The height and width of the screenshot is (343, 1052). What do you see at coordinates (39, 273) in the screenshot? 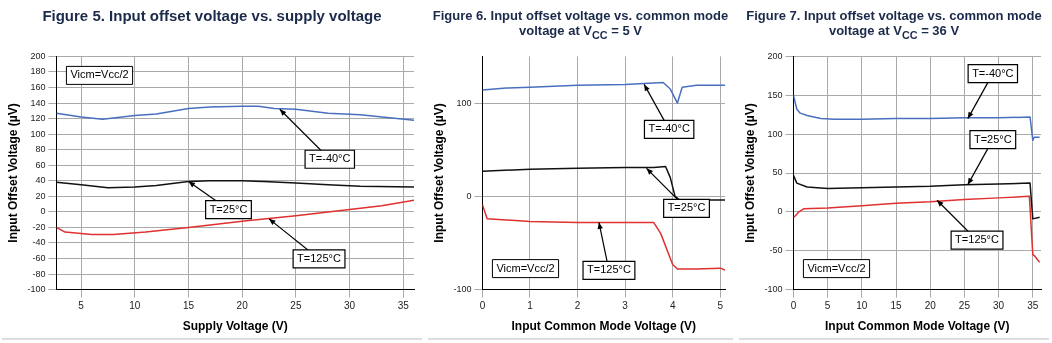
I see `y-tick-label: -80` at bounding box center [39, 273].